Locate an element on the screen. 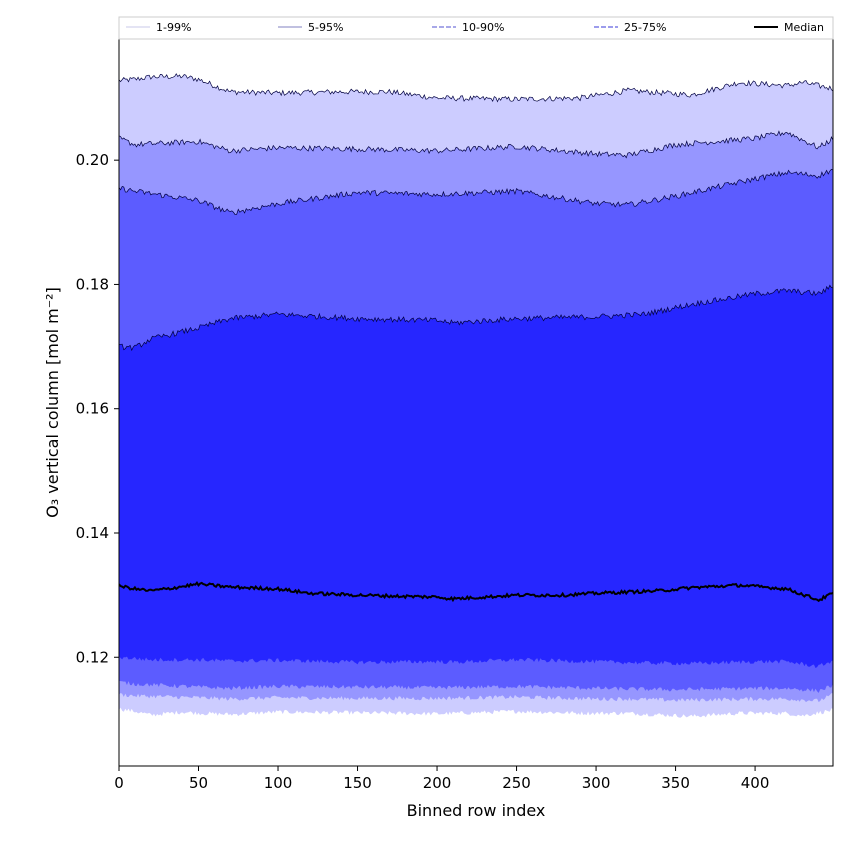  legend: 1-99% 5-95% 10-90% 25-75% Median is located at coordinates (476, 28).